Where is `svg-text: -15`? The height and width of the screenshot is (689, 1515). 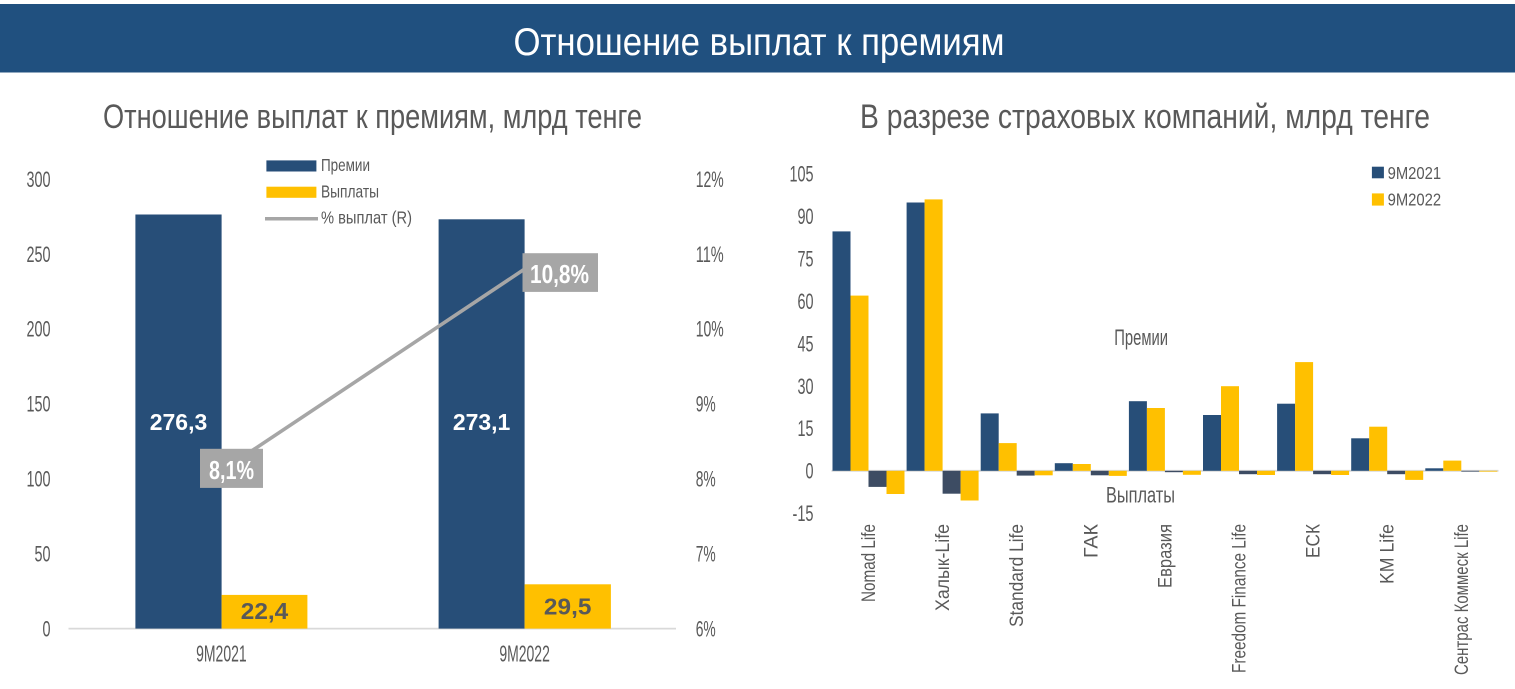 svg-text: -15 is located at coordinates (803, 513).